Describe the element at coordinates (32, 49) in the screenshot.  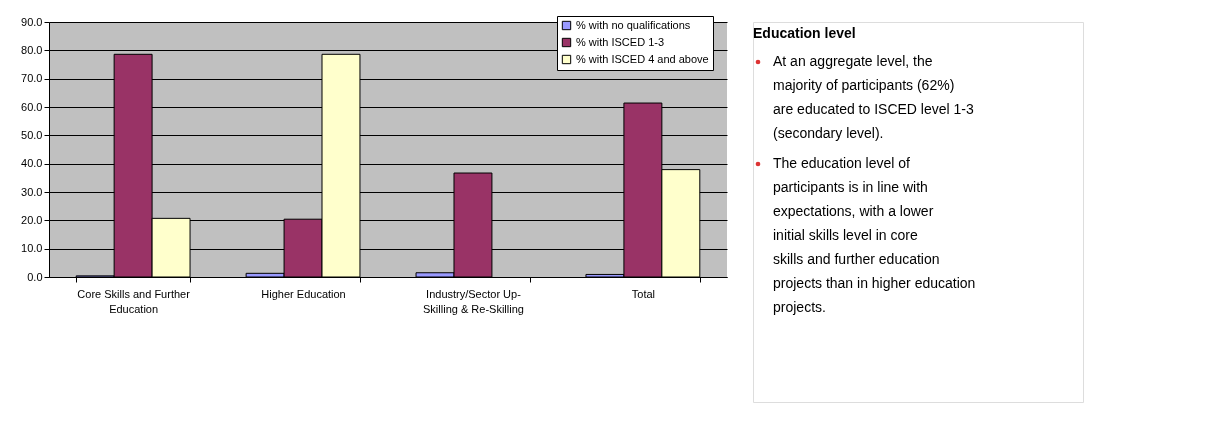
I see `y-tick-label: 80.0` at that location.